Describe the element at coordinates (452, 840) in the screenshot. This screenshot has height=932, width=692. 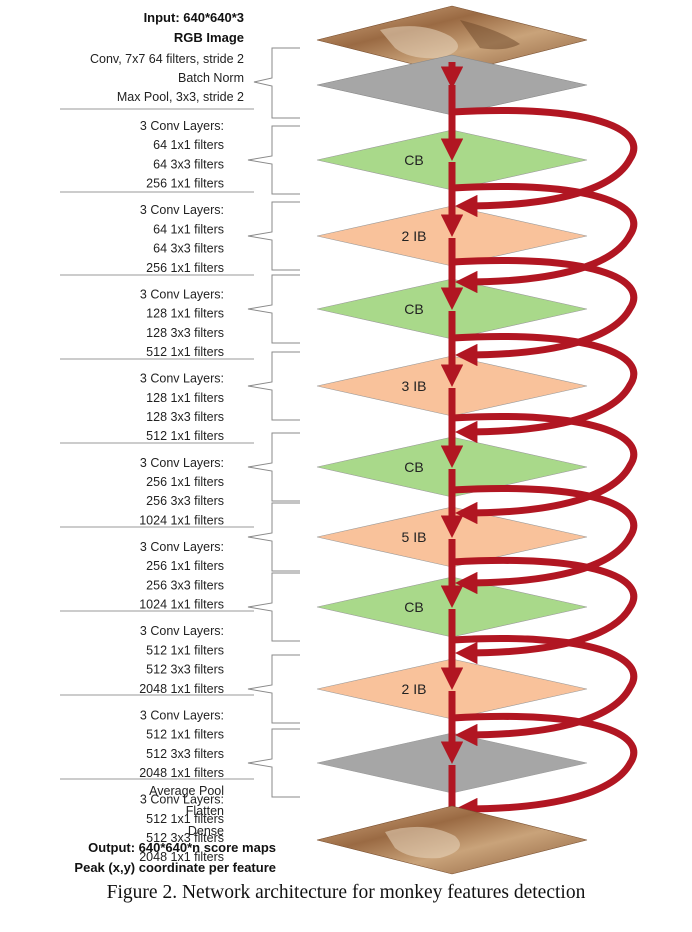
I see `output-image-plane` at that location.